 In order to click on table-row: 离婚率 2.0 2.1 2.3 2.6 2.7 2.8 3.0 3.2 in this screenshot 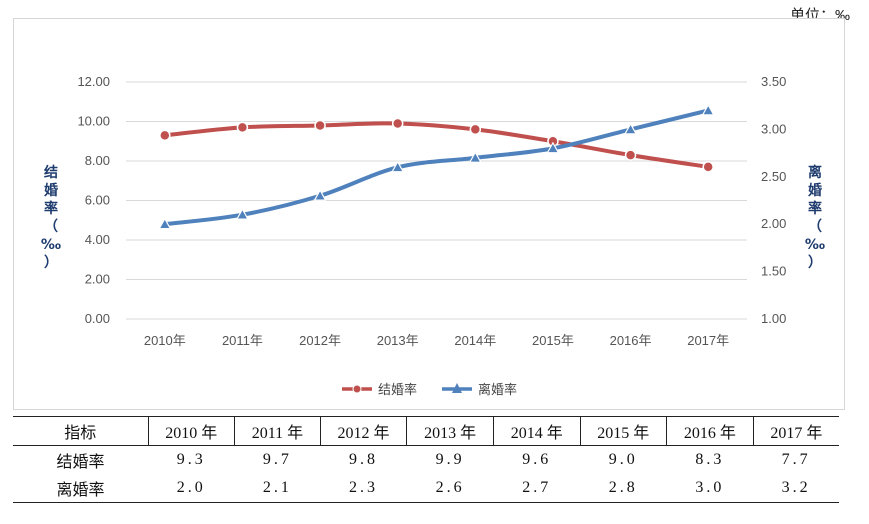, I will do `click(426, 488)`.